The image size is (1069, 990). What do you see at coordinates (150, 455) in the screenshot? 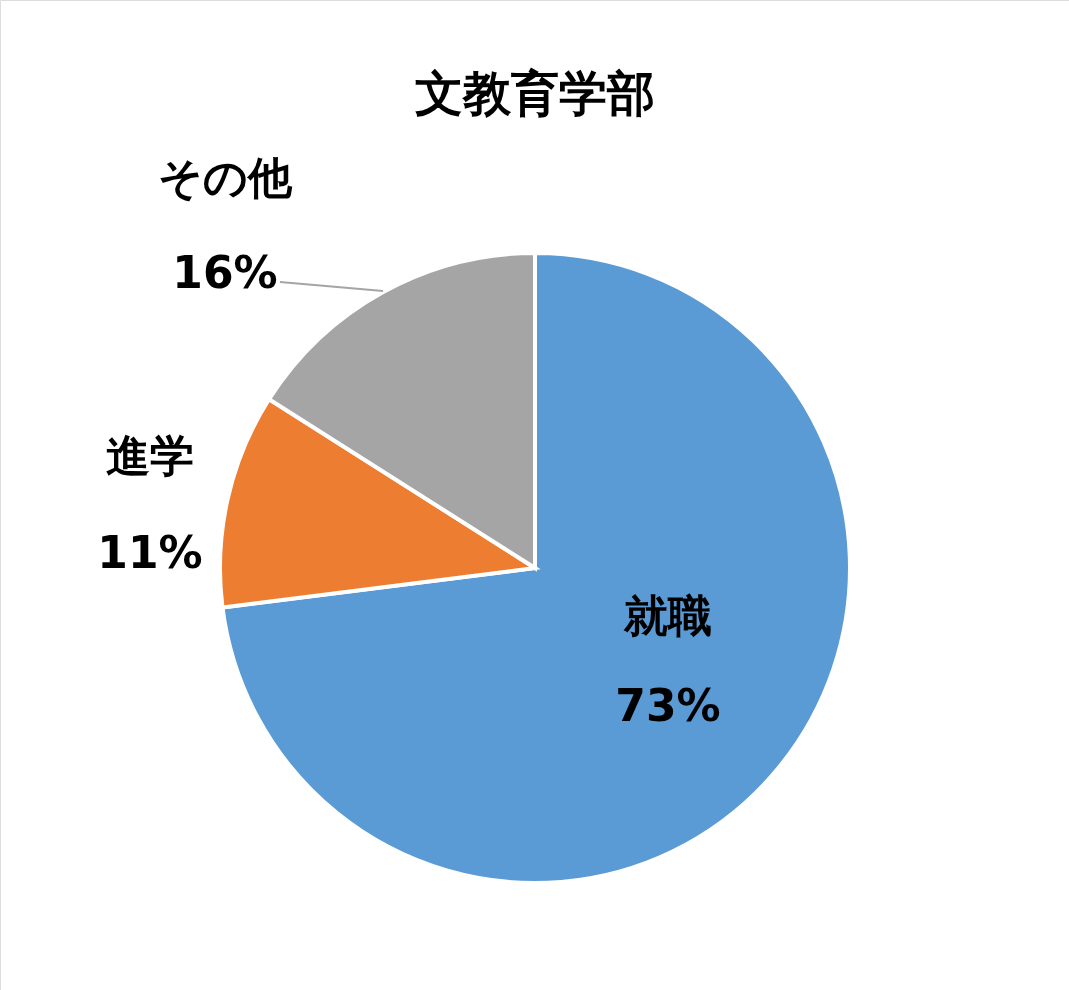
I see `slice-label: 進学` at bounding box center [150, 455].